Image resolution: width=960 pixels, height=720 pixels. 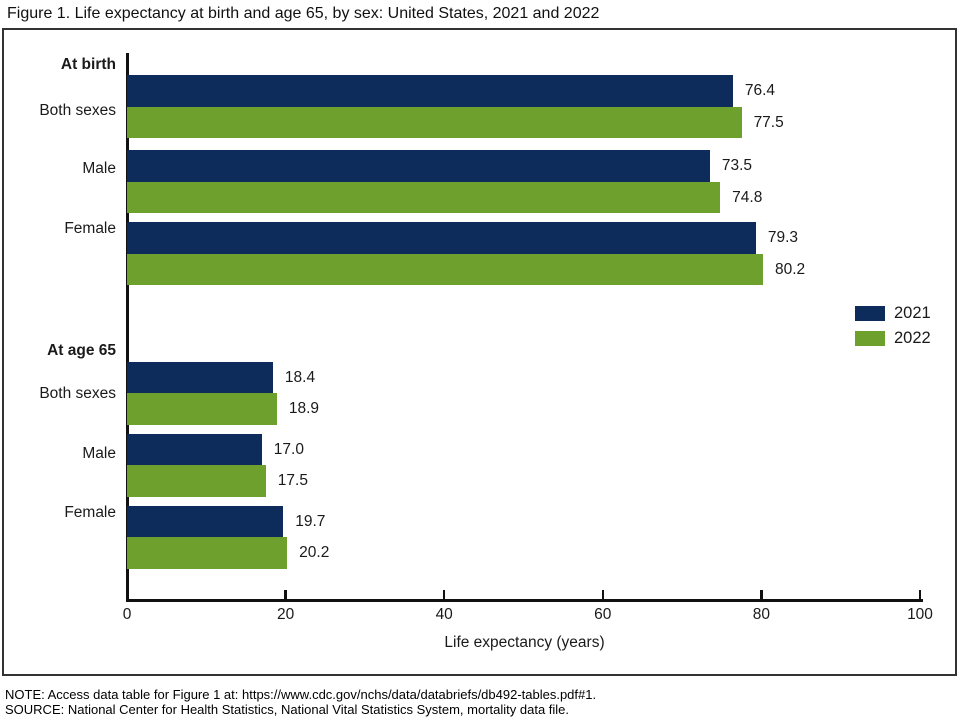 What do you see at coordinates (603, 614) in the screenshot?
I see `x-tick-label: 60` at bounding box center [603, 614].